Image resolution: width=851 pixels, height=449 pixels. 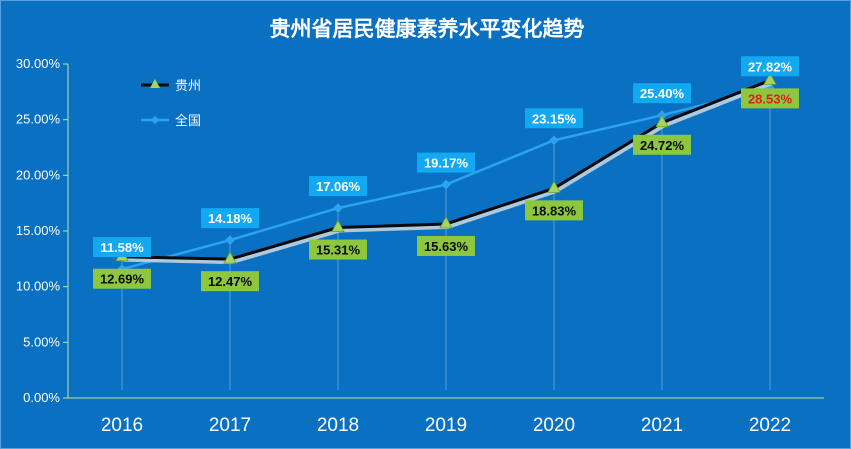 What do you see at coordinates (38, 286) in the screenshot?
I see `y-tick-label: 10.00%` at bounding box center [38, 286].